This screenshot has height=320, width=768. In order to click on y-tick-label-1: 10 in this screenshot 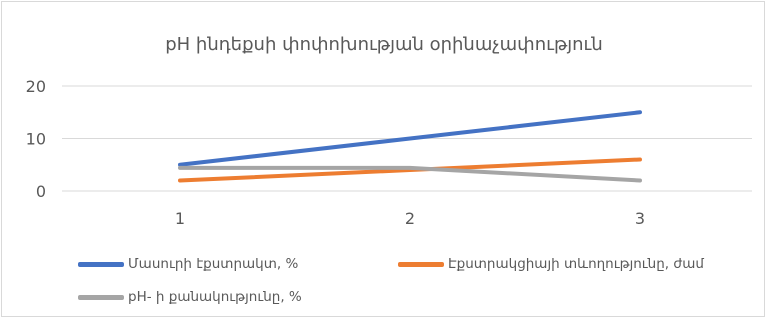, I will do `click(36, 139)`.